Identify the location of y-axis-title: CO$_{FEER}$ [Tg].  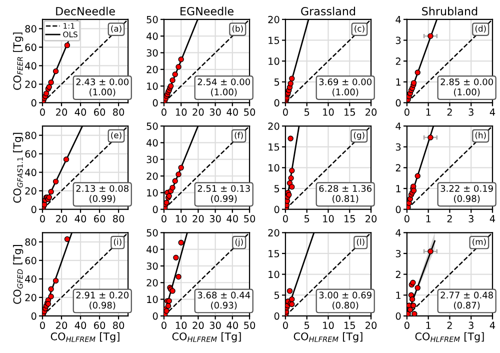
(18, 61).